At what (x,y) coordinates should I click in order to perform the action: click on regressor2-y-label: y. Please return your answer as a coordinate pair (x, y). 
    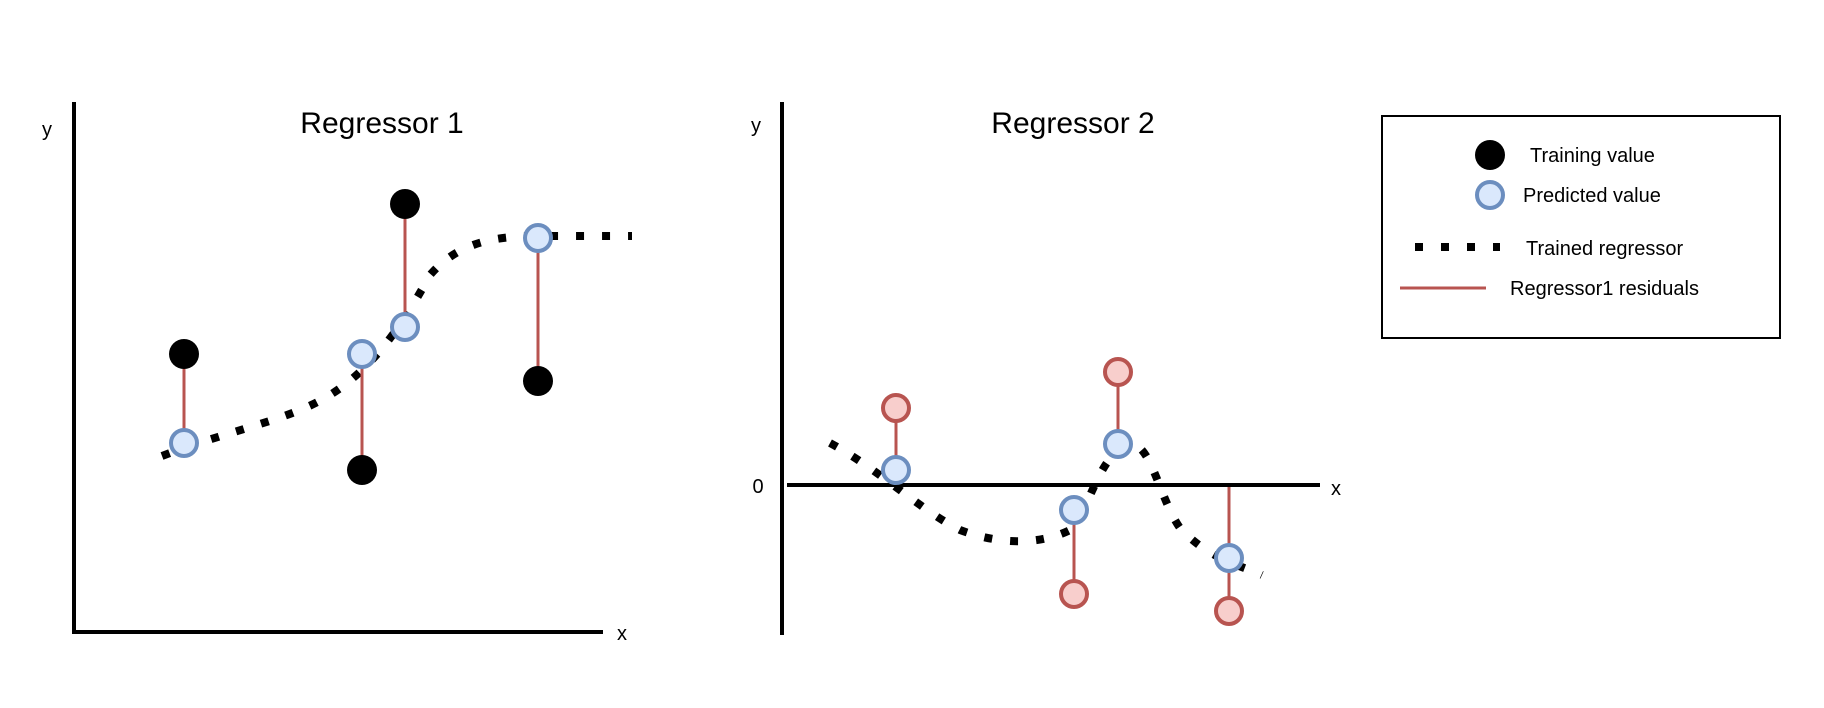
    Looking at the image, I should click on (756, 126).